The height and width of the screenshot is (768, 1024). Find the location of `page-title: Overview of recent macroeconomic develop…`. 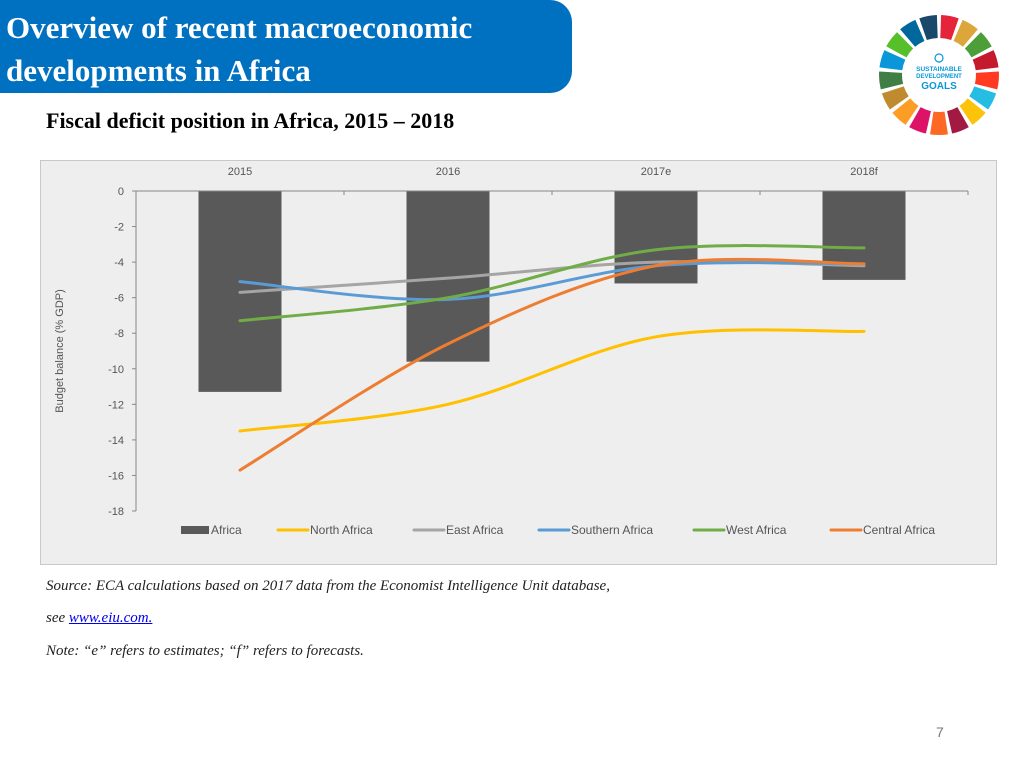

page-title: Overview of recent macroeconomic develop… is located at coordinates (239, 49).